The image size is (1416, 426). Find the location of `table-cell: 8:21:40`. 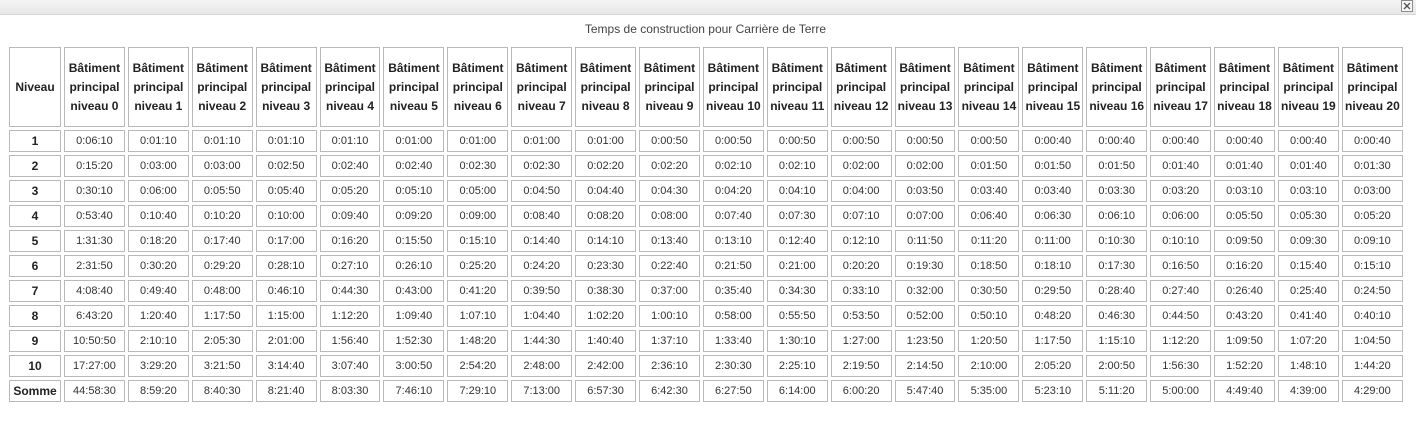

table-cell: 8:21:40 is located at coordinates (286, 391).